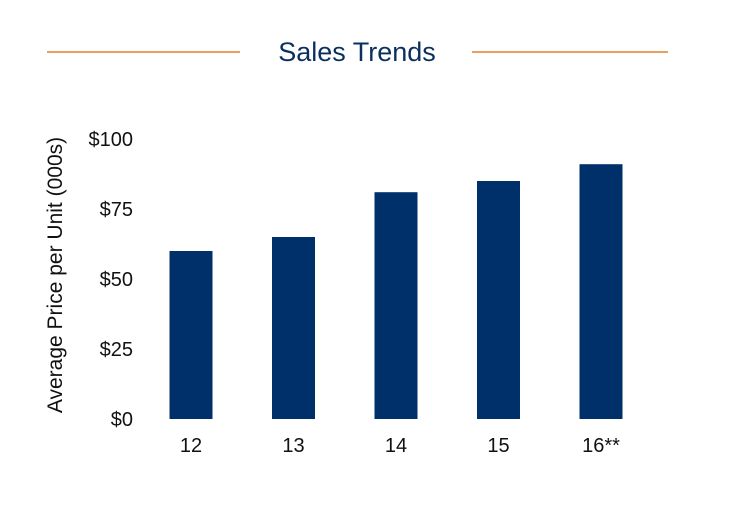  I want to click on y-tick-label: $50, so click(116, 280).